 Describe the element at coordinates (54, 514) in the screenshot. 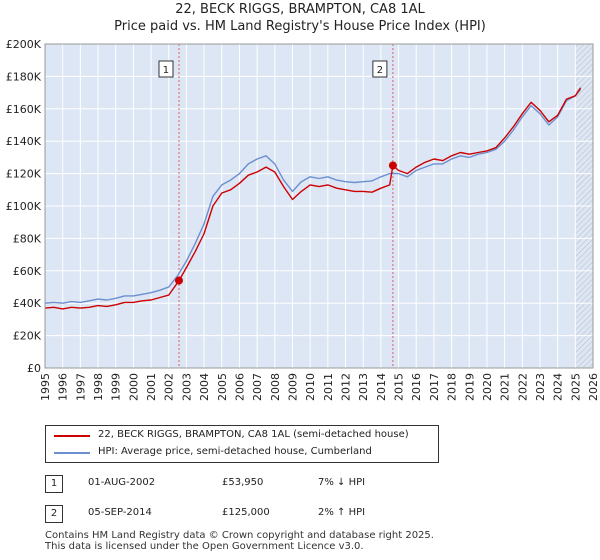

I see `transaction-number: 2` at that location.